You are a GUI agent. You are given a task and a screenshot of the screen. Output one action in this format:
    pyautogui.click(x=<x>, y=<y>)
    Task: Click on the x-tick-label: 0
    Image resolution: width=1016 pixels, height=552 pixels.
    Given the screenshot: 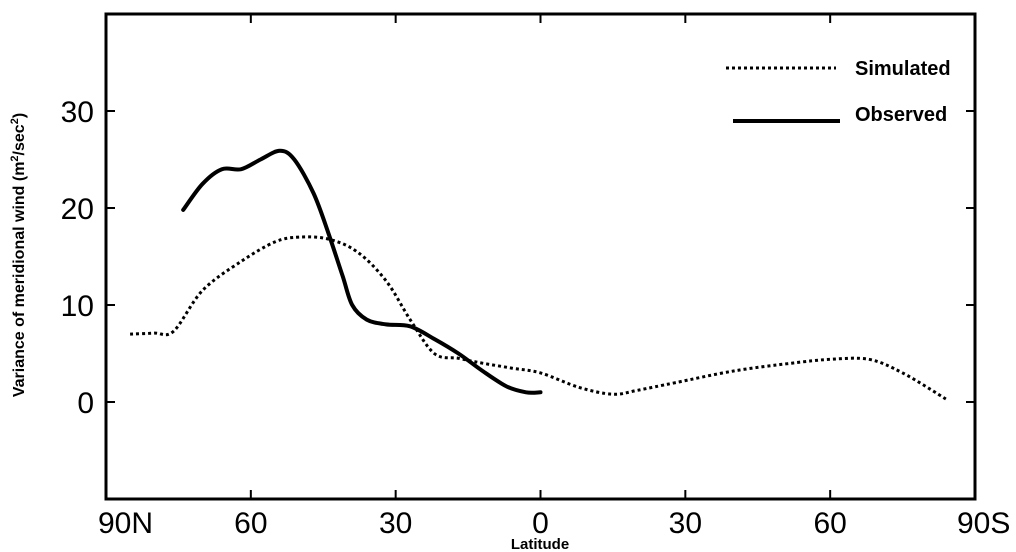 What is the action you would take?
    pyautogui.click(x=540, y=523)
    